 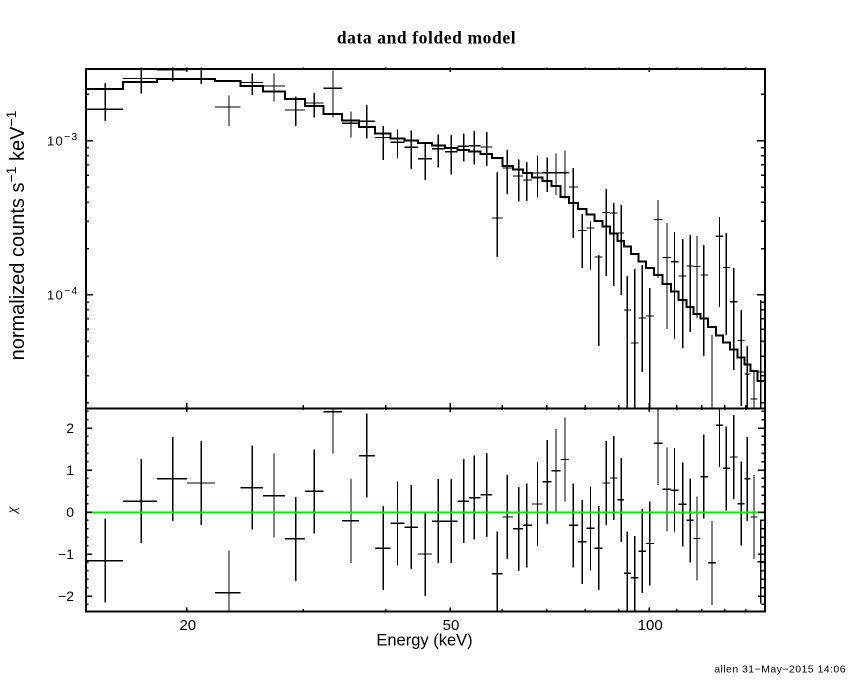 I want to click on svg-text: 100, so click(x=650, y=625).